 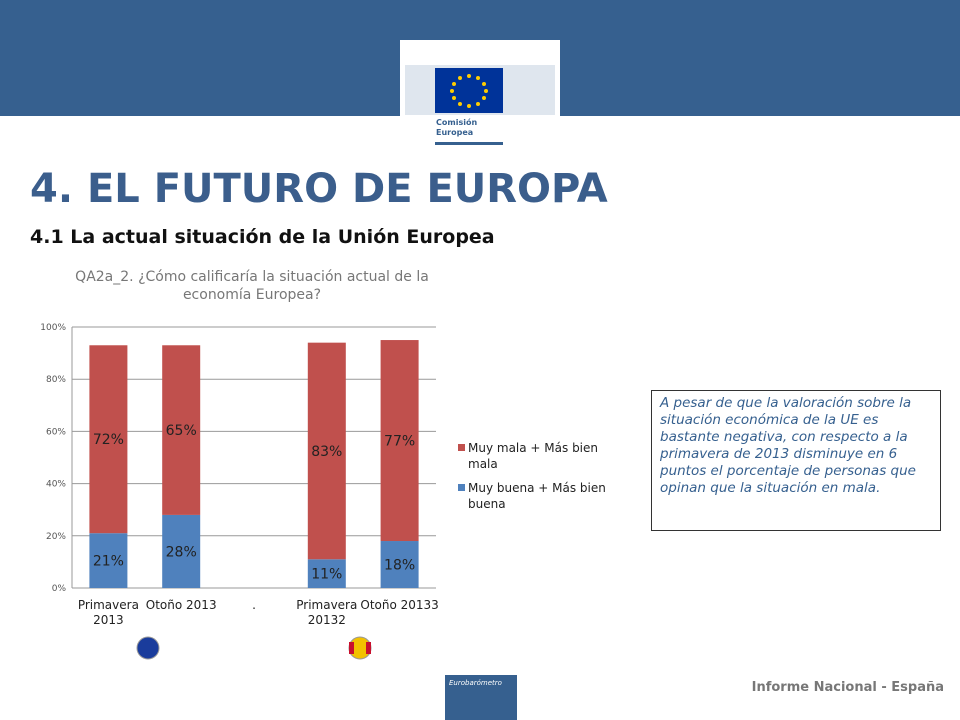 What do you see at coordinates (457, 122) in the screenshot?
I see `logo-text: Comisión` at bounding box center [457, 122].